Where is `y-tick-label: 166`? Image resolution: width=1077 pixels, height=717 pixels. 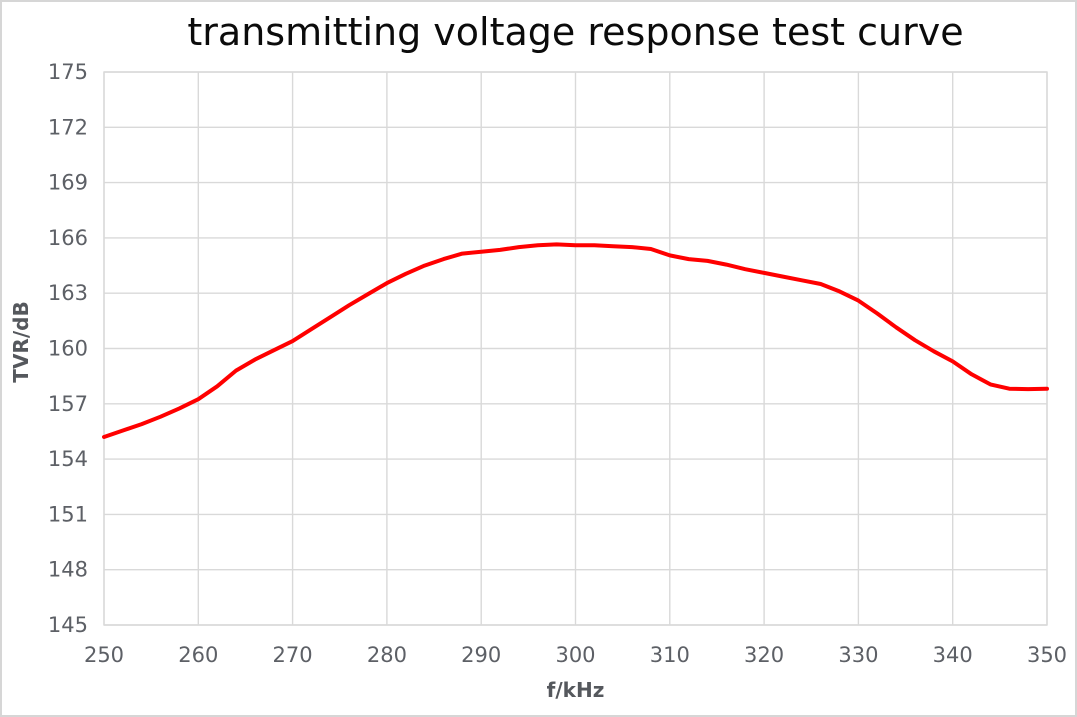 y-tick-label: 166 is located at coordinates (68, 238).